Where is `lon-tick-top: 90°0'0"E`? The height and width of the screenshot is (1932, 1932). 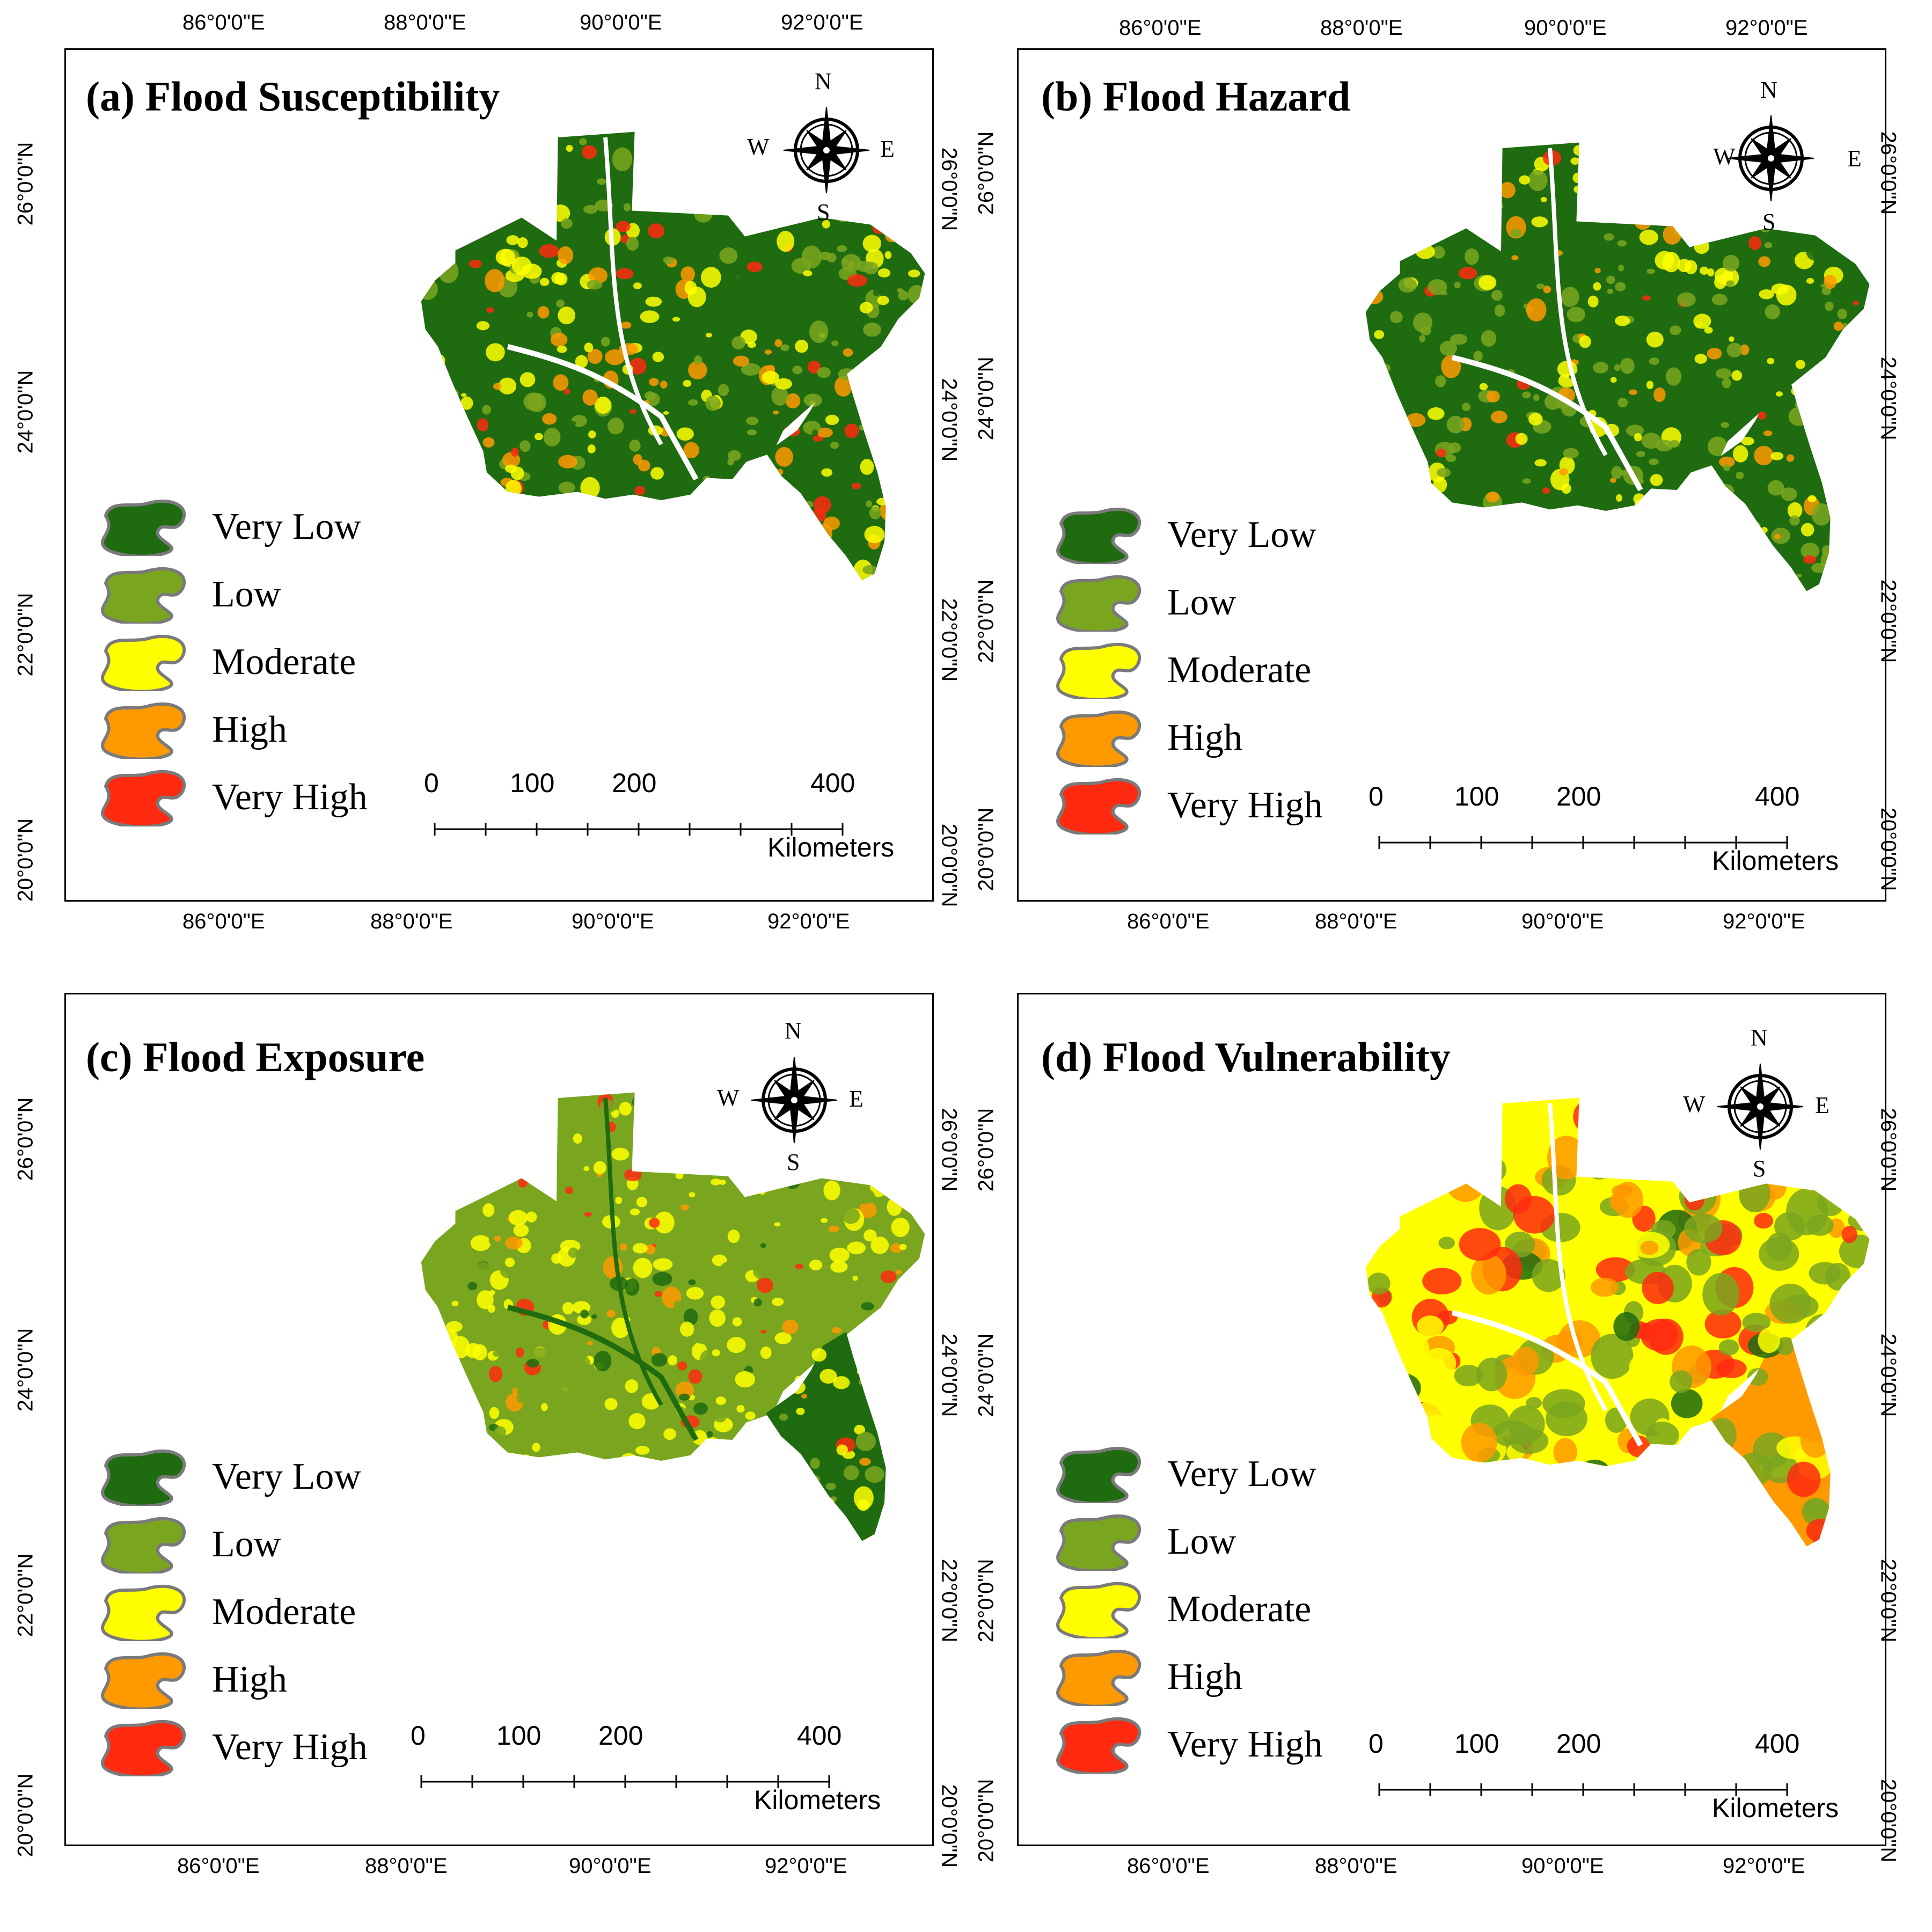 lon-tick-top: 90°0'0"E is located at coordinates (621, 22).